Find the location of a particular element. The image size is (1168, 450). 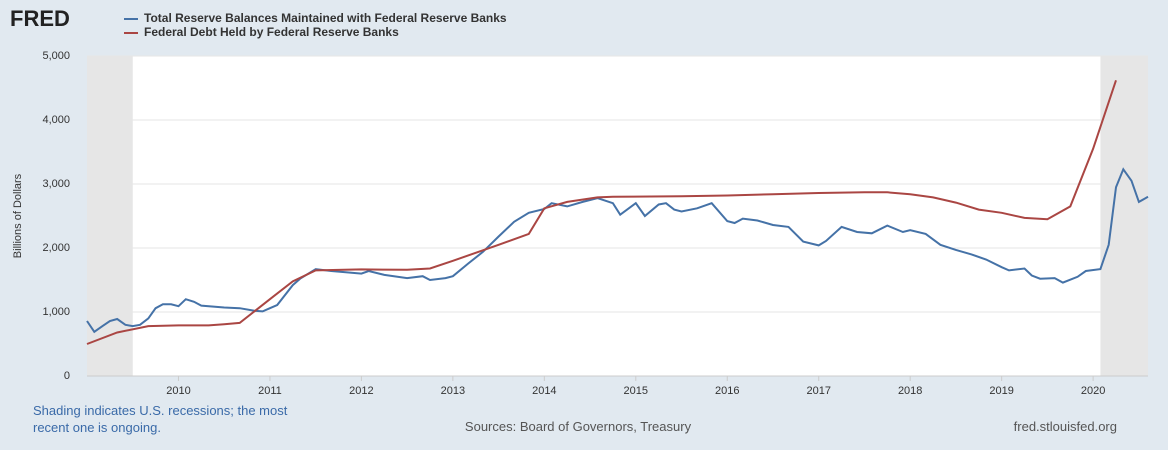

x-tick-label: 2014 is located at coordinates (544, 391).